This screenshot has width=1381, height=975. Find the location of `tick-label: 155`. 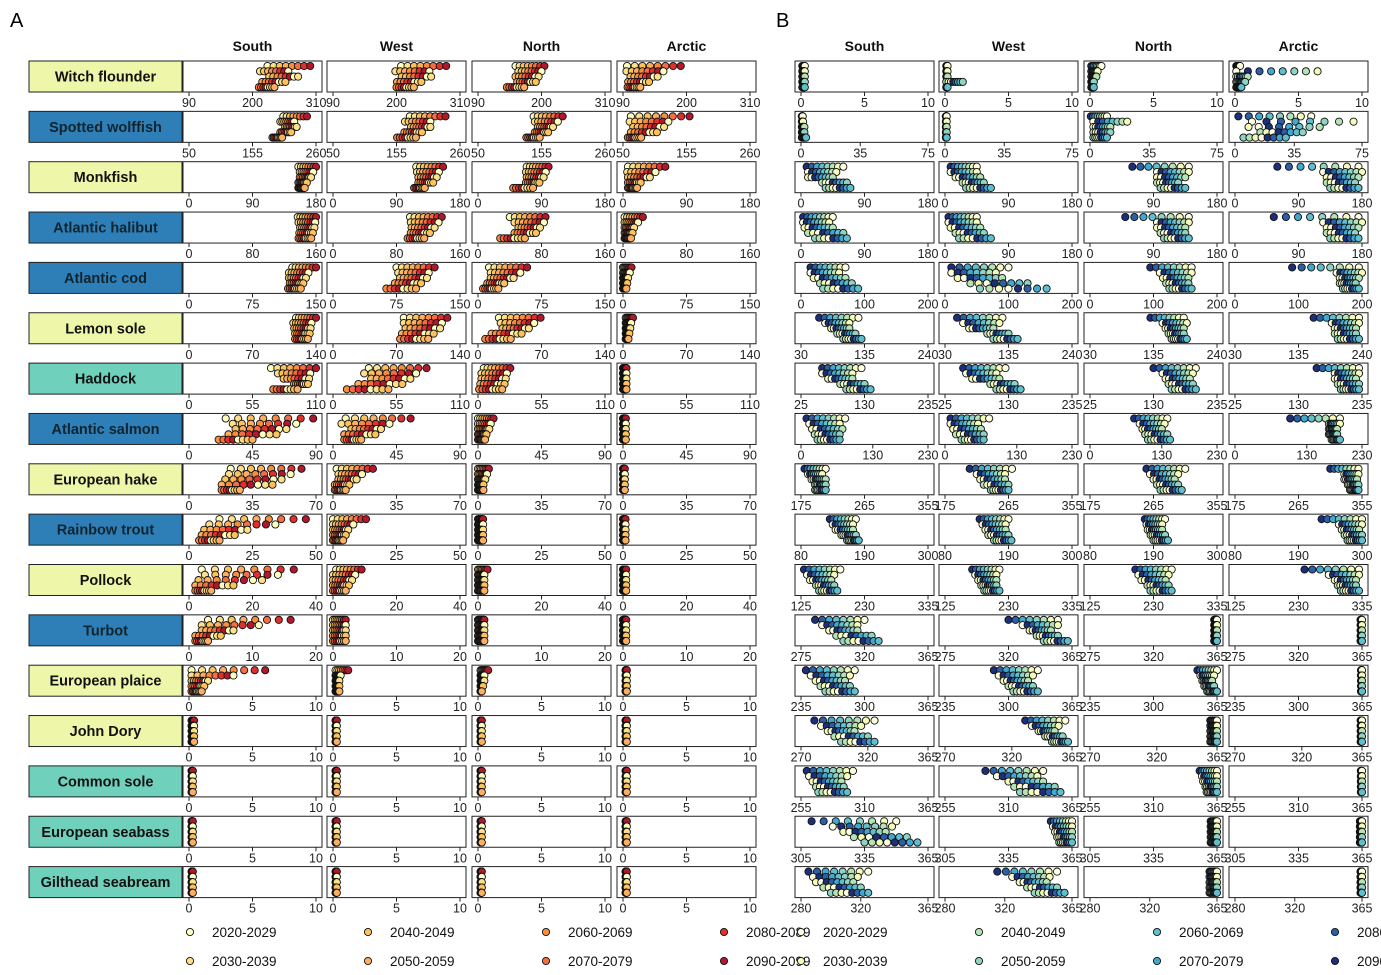

tick-label: 155 is located at coordinates (686, 153).